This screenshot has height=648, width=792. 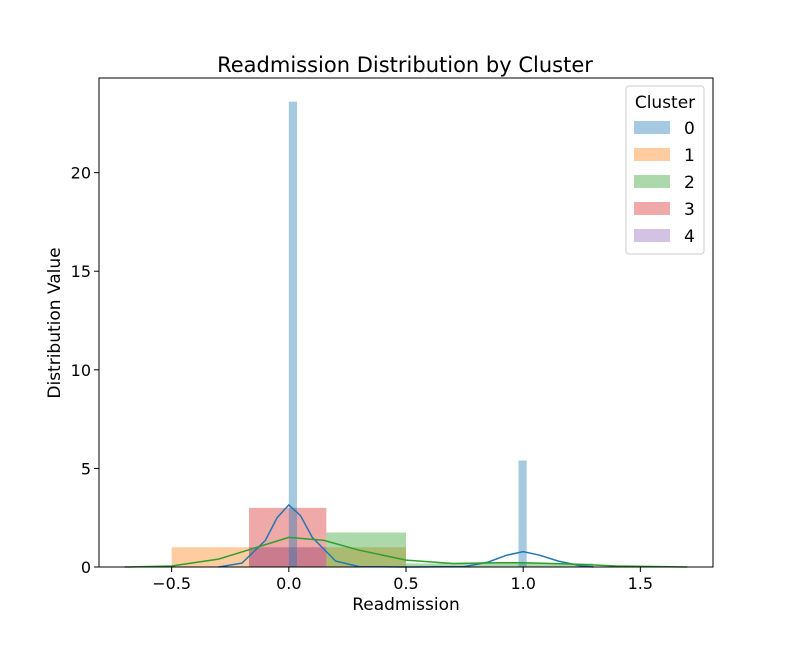 What do you see at coordinates (406, 605) in the screenshot?
I see `x-axis-label: Readmission` at bounding box center [406, 605].